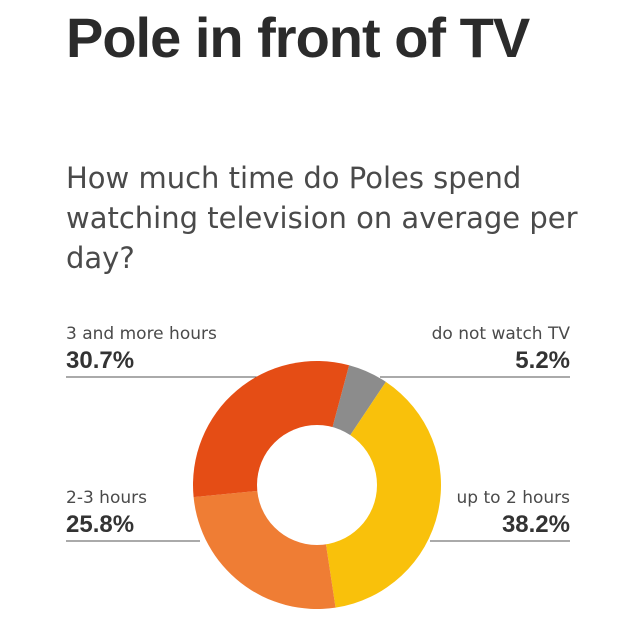 Image resolution: width=630 pixels, height=623 pixels. I want to click on value-3-and-more-hours: 30.7%, so click(100, 360).